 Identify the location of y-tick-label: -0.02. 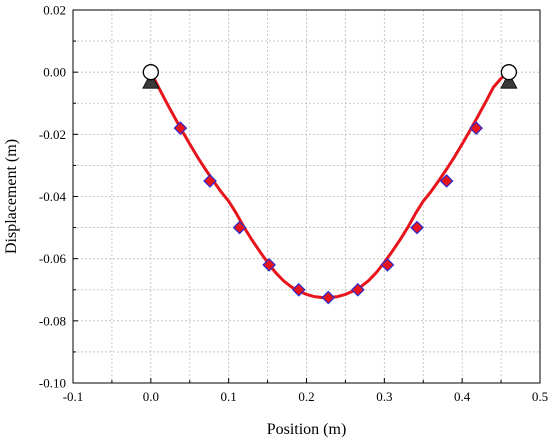
(52, 134).